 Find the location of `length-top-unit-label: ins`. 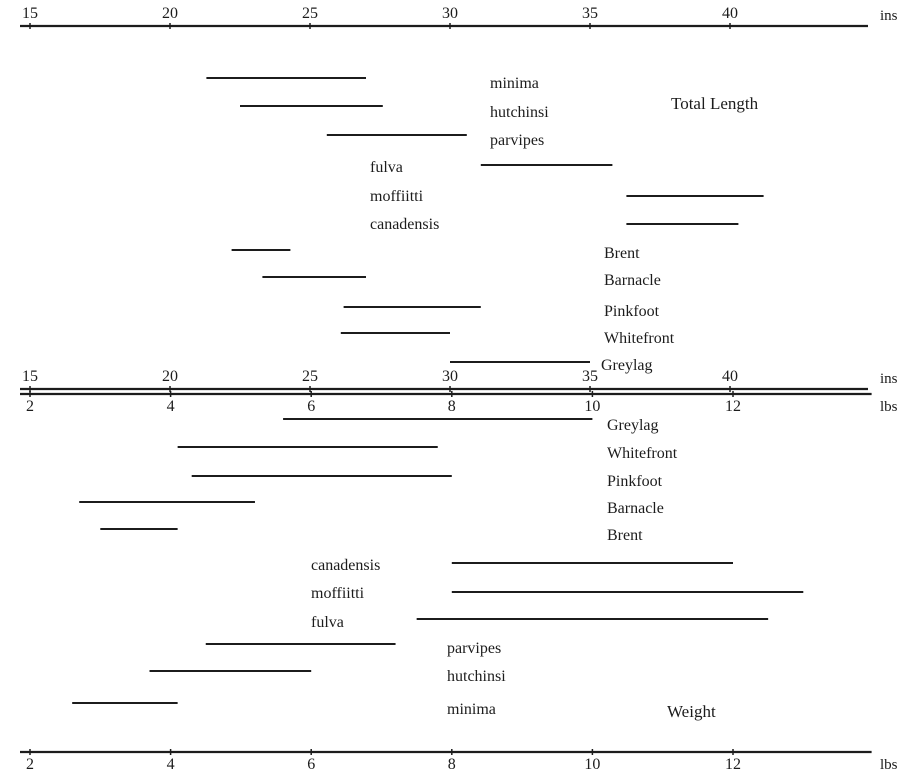

length-top-unit-label: ins is located at coordinates (889, 16).